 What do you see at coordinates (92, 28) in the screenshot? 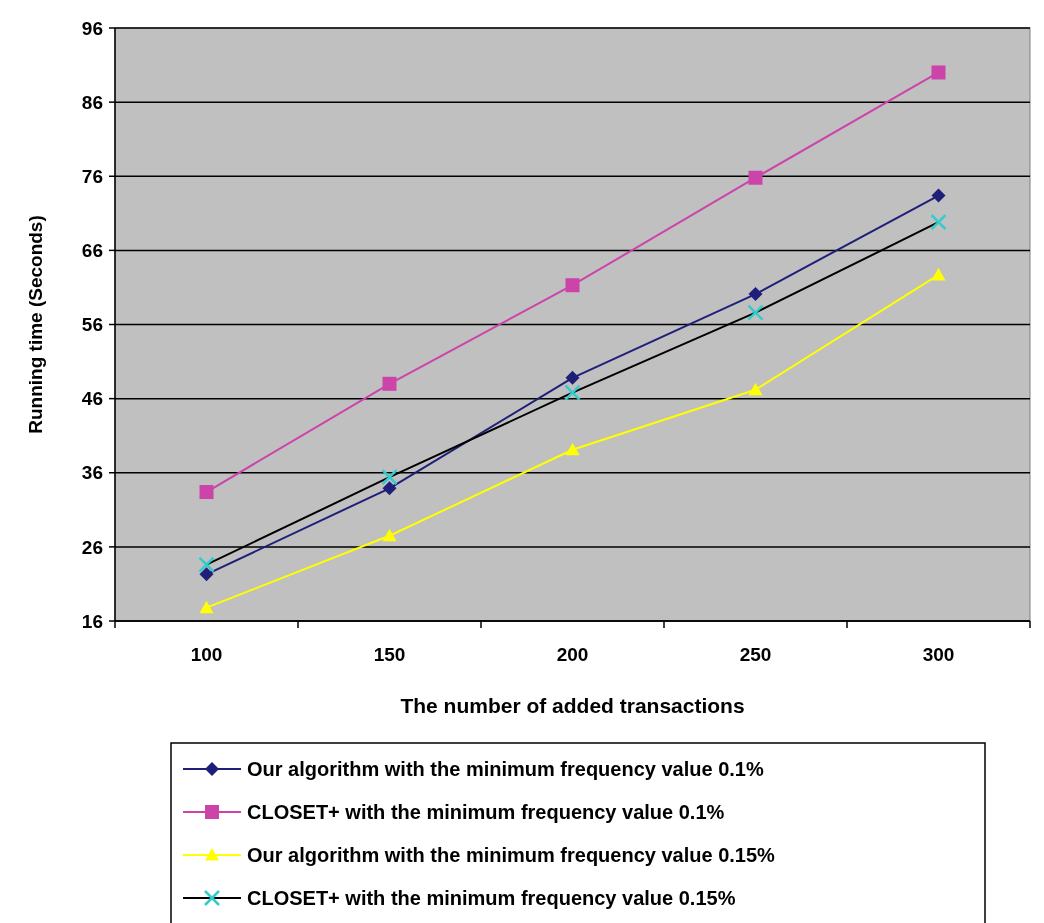
I see `y-tick-label: 96` at bounding box center [92, 28].